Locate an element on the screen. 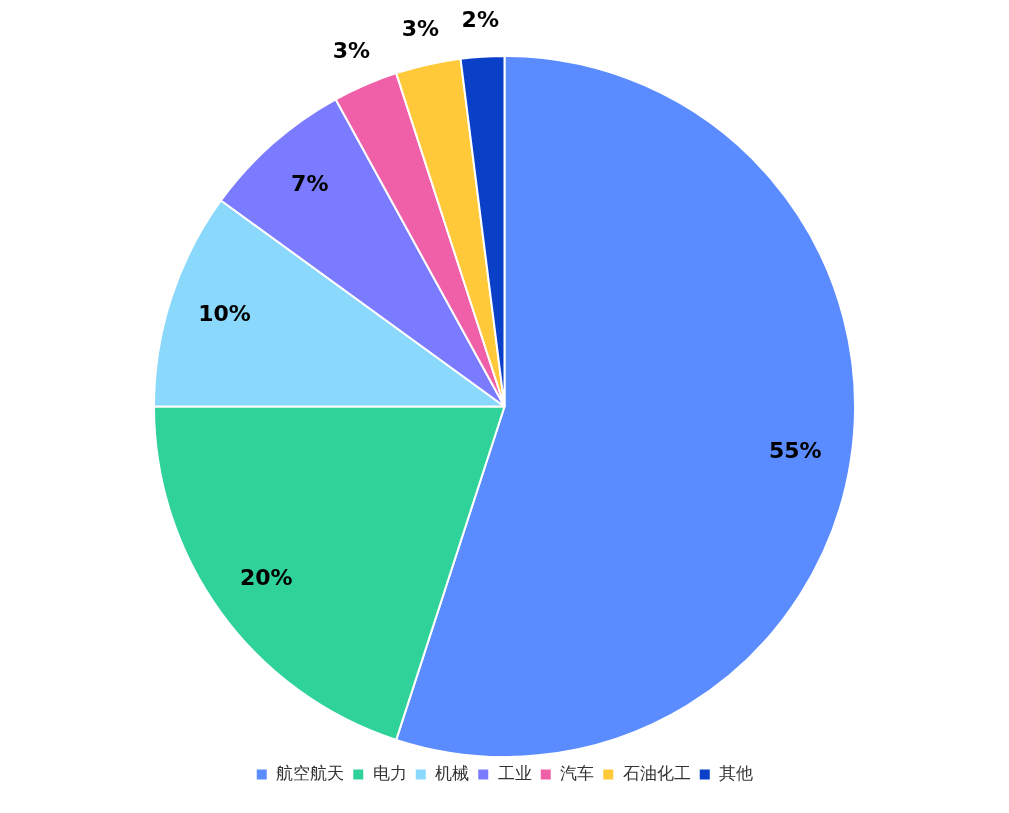  legend-label: 汽车 is located at coordinates (577, 772).